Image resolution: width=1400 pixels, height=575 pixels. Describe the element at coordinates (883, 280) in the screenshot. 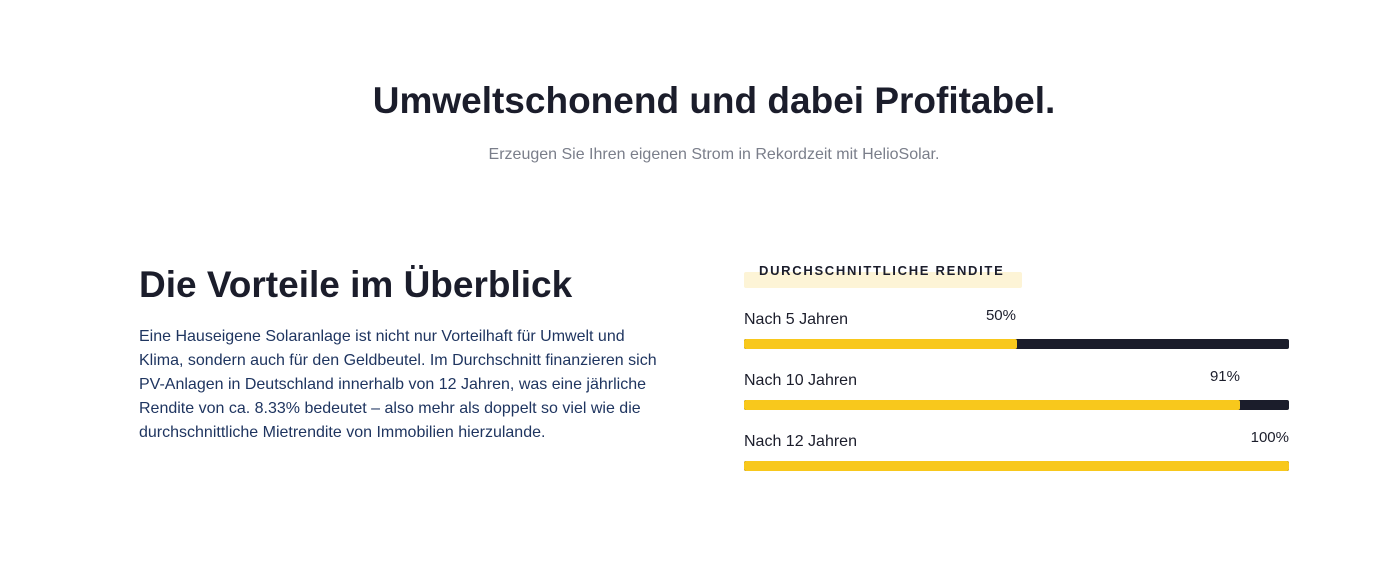

I see `returns-label-highlight` at that location.